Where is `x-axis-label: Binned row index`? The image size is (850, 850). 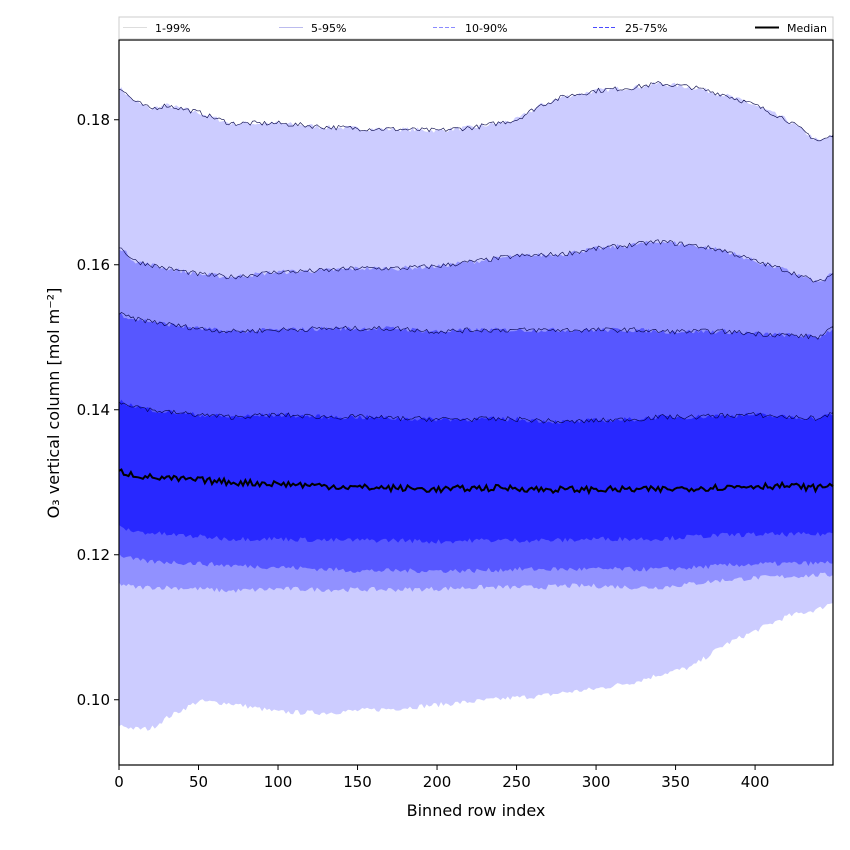
x-axis-label: Binned row index is located at coordinates (476, 810).